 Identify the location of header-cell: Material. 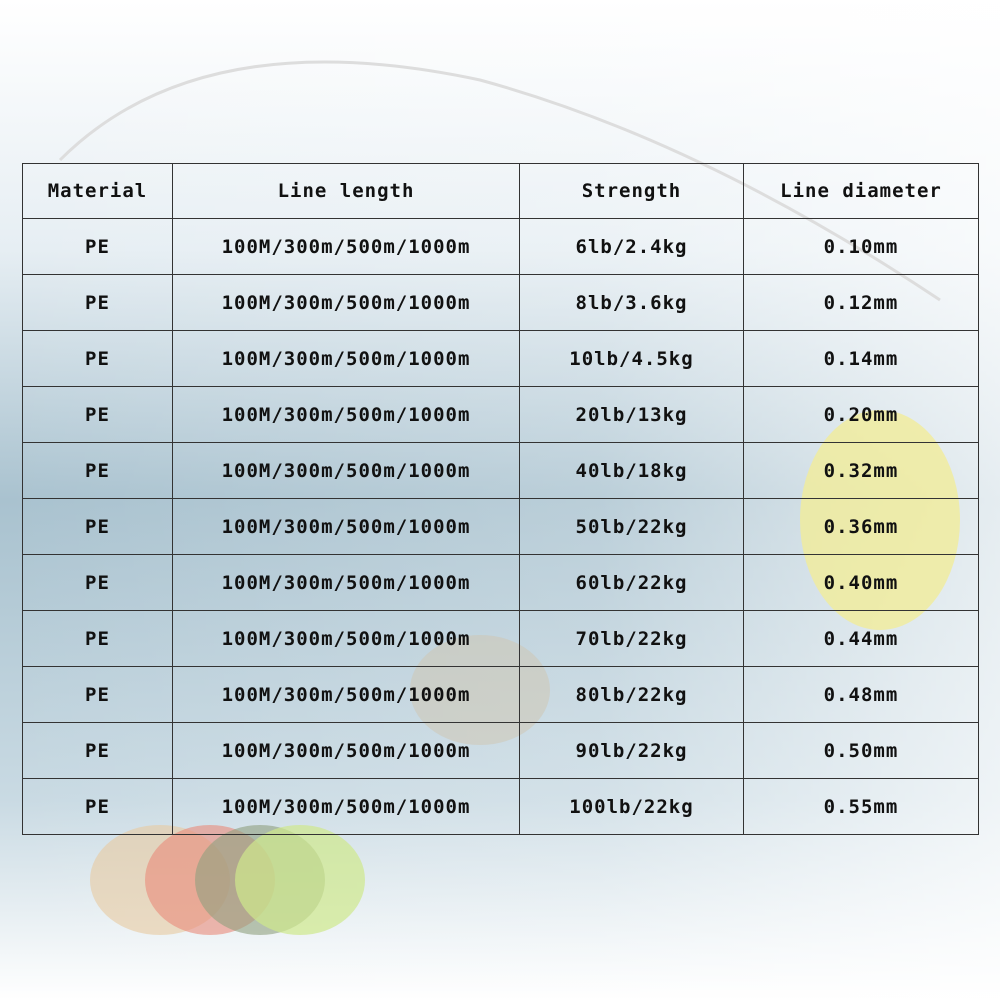
(97, 191).